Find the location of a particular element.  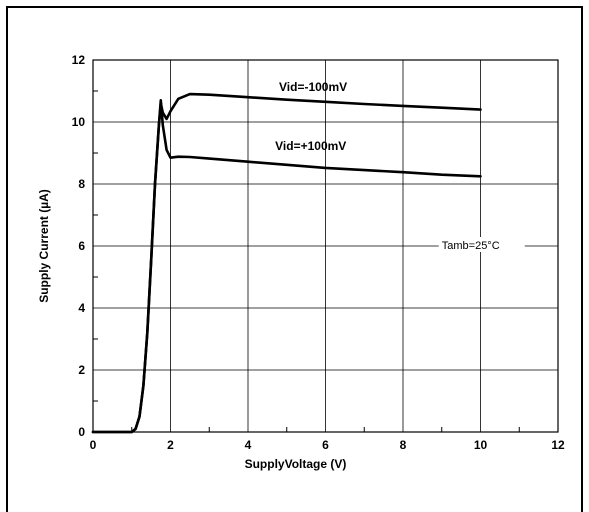

series-annotation: Vid=-100mV is located at coordinates (313, 87).